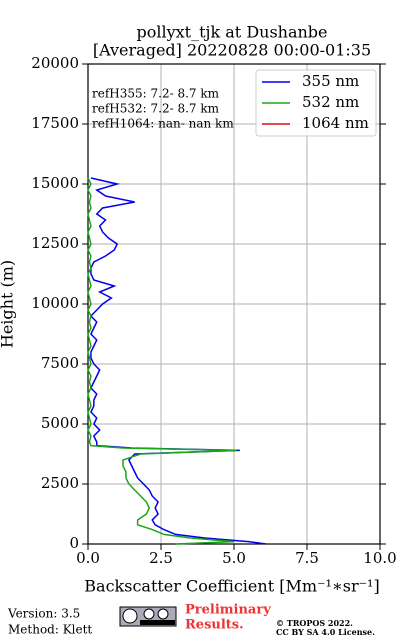 This screenshot has height=640, width=400. I want to click on legend-label: 532 nm, so click(330, 102).